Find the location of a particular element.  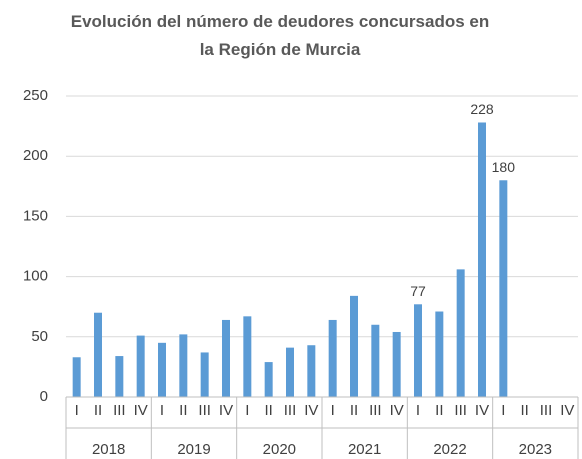

y-tick-label: 150 is located at coordinates (35, 215).